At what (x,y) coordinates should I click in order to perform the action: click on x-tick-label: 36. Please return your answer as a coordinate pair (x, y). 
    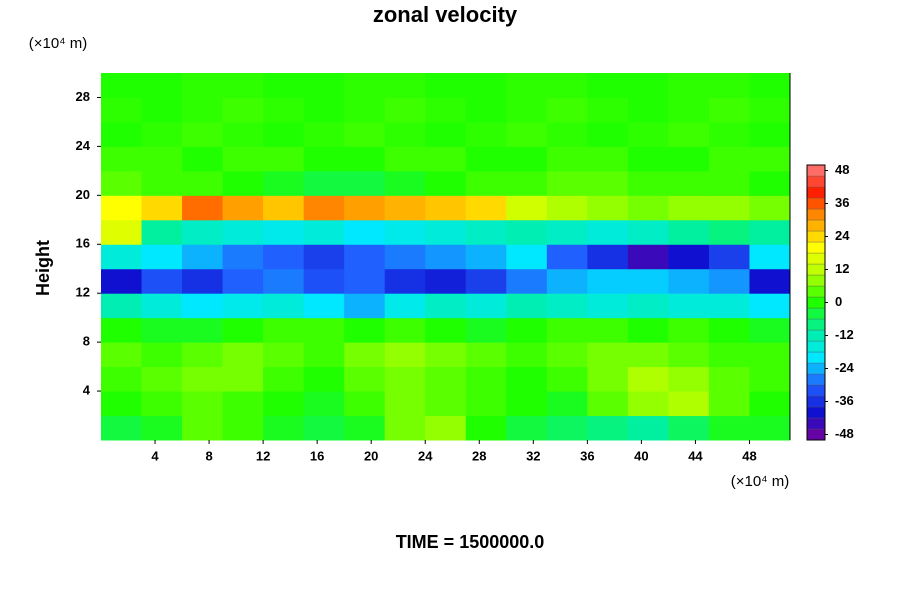
    Looking at the image, I should click on (587, 455).